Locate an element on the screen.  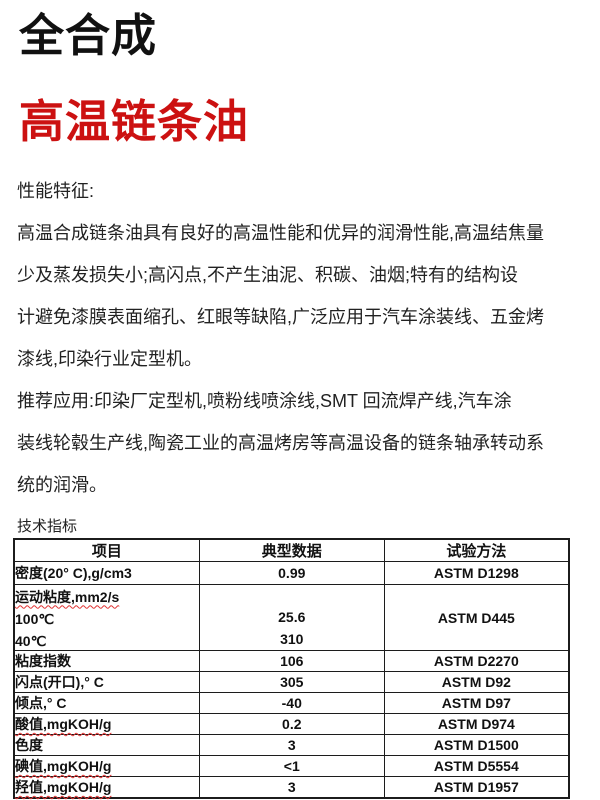
table-row: 粘度指数 106 ASTM D2270 is located at coordinates (291, 661).